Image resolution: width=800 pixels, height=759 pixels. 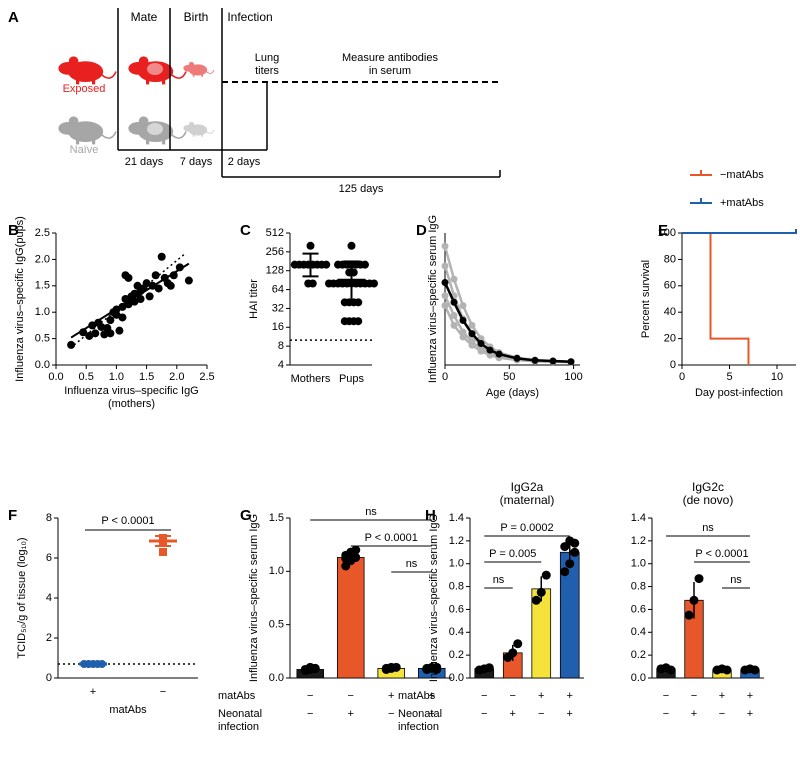 What do you see at coordinates (716, 298) in the screenshot?
I see `survival-line` at bounding box center [716, 298].